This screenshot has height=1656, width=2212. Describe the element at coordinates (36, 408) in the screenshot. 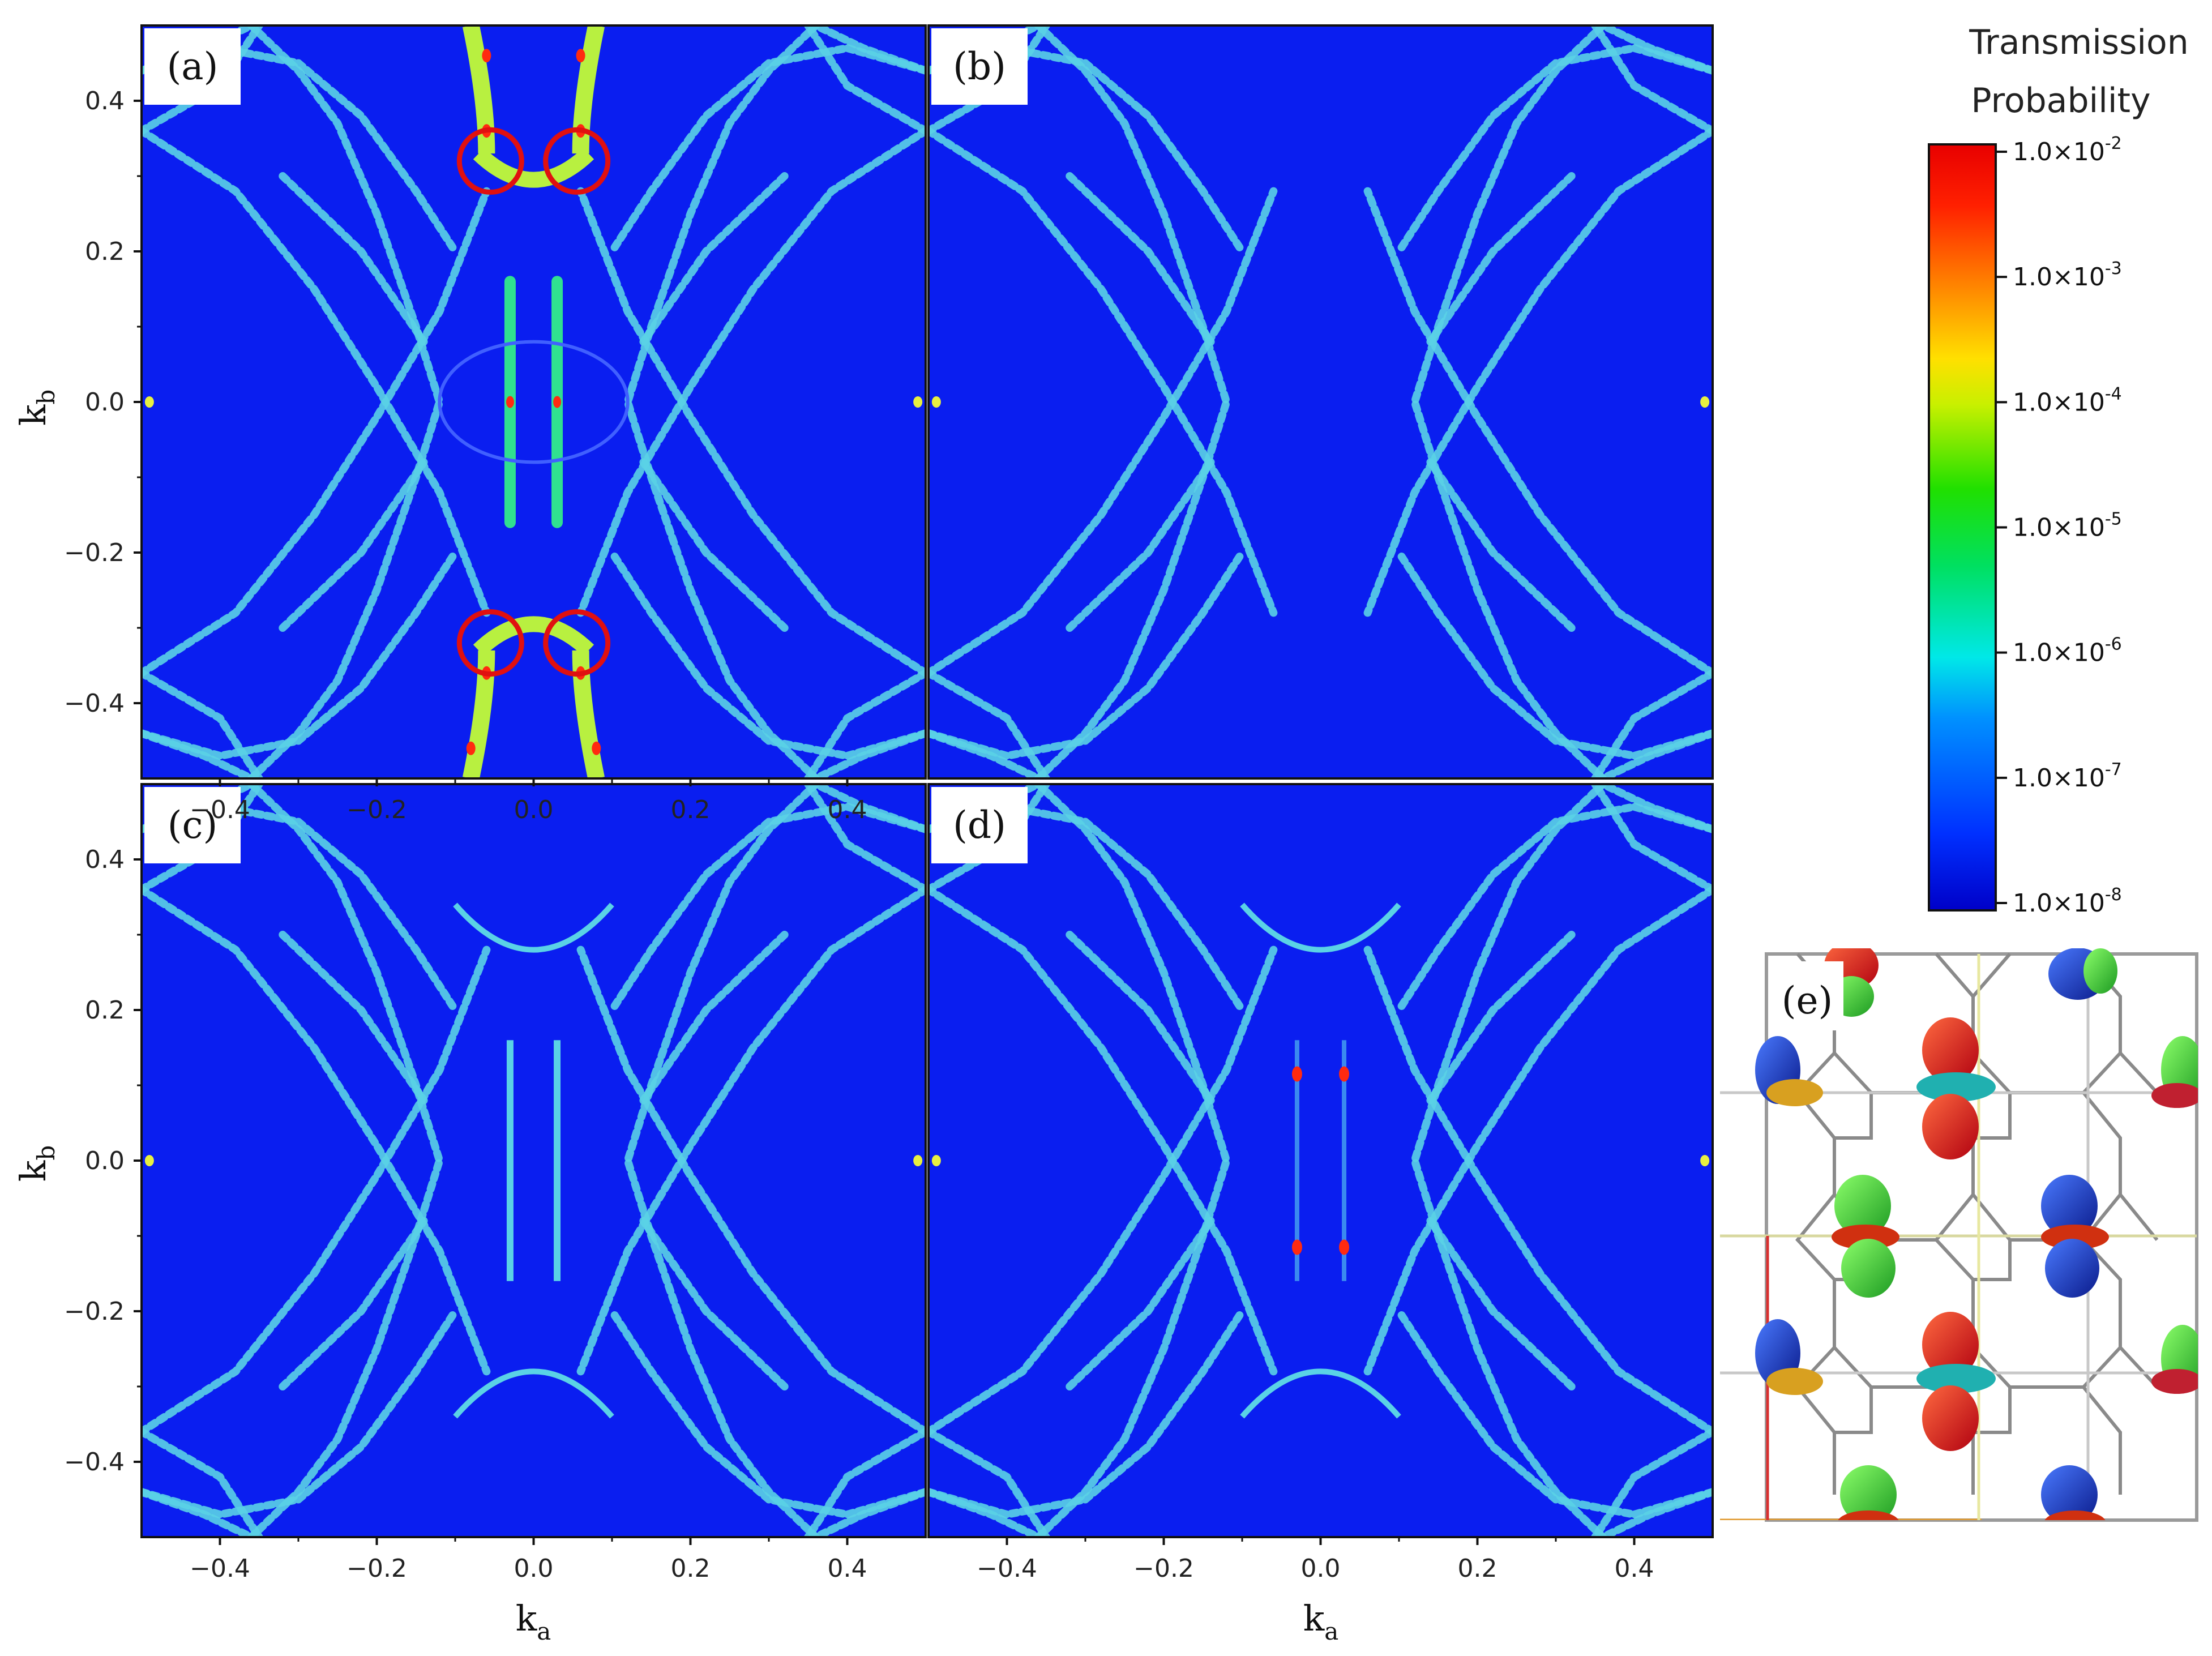

I see `y-axis-title-top: kb` at that location.